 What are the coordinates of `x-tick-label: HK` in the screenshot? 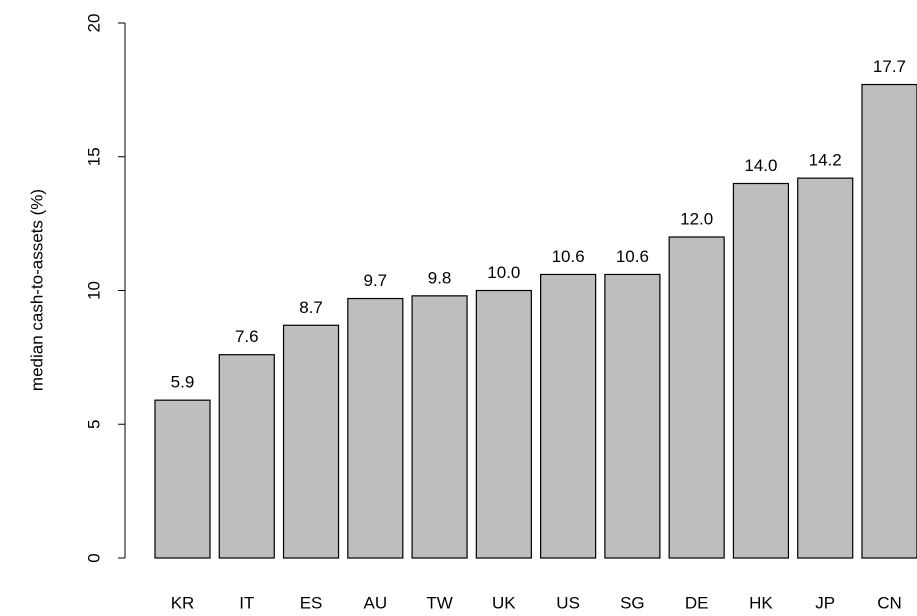 It's located at (761, 602).